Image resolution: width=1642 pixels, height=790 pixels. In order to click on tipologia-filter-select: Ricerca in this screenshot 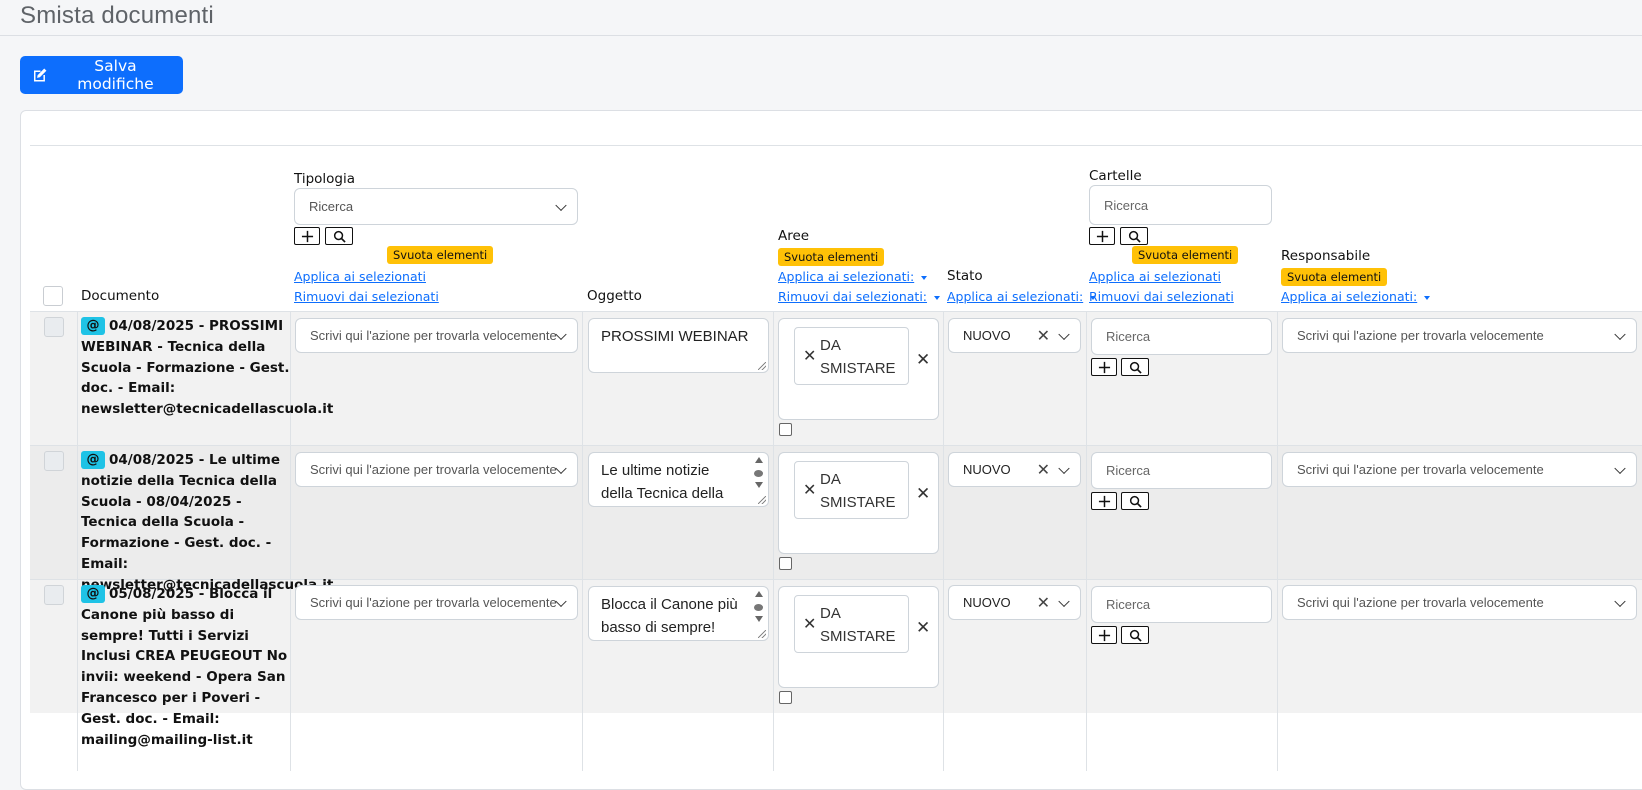, I will do `click(436, 206)`.